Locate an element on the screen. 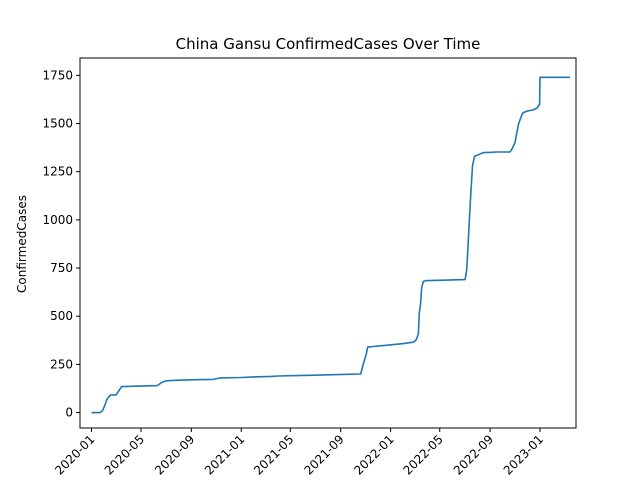  y-axis-ticks: 0 250 500 750 1000 1250 1500 1750 is located at coordinates (61, 244).